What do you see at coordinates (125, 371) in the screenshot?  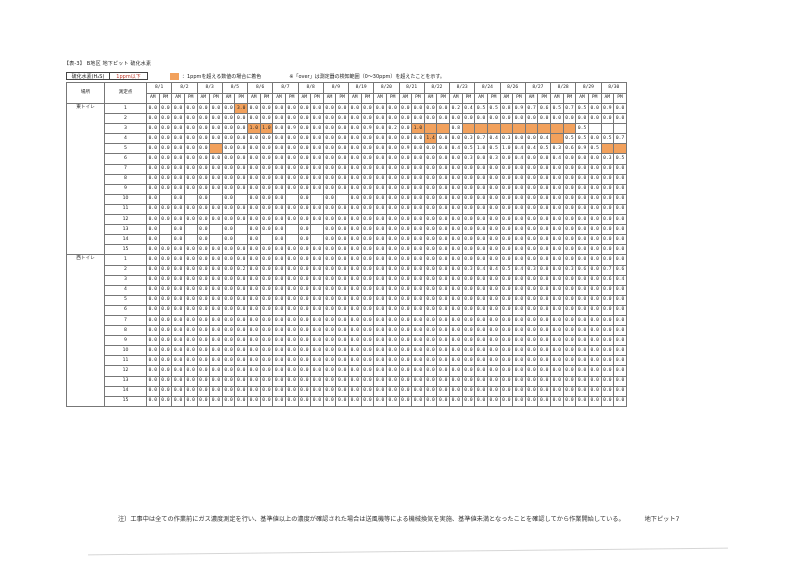 I see `point-cell: 12` at bounding box center [125, 371].